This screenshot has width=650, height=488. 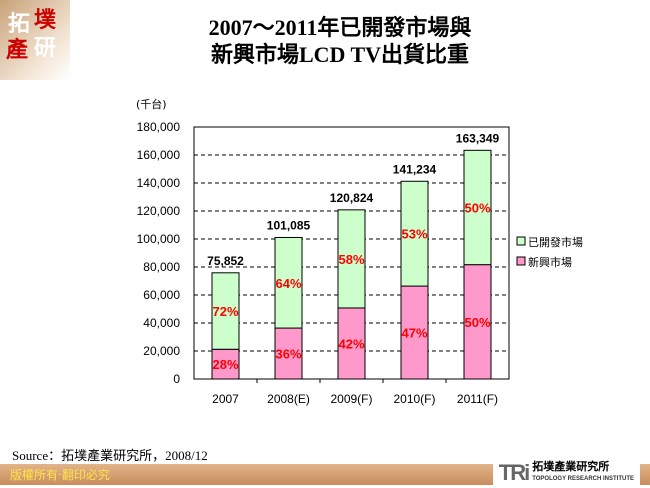 I want to click on y-tick-label: 60,000, so click(x=161, y=295).